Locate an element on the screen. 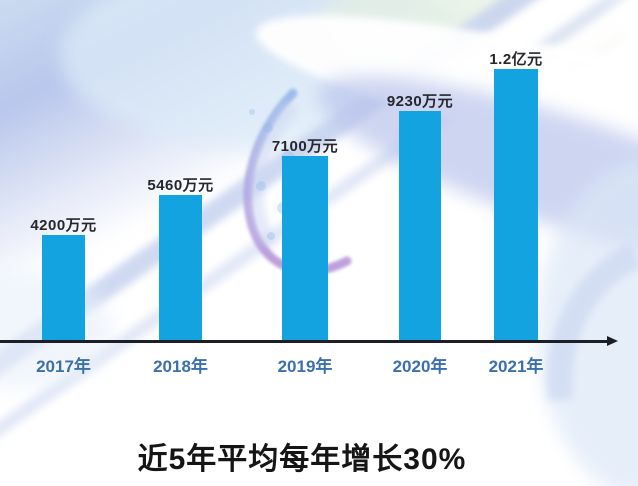 The image size is (638, 486). caption-text: 近5年平均每年增长30% is located at coordinates (302, 459).